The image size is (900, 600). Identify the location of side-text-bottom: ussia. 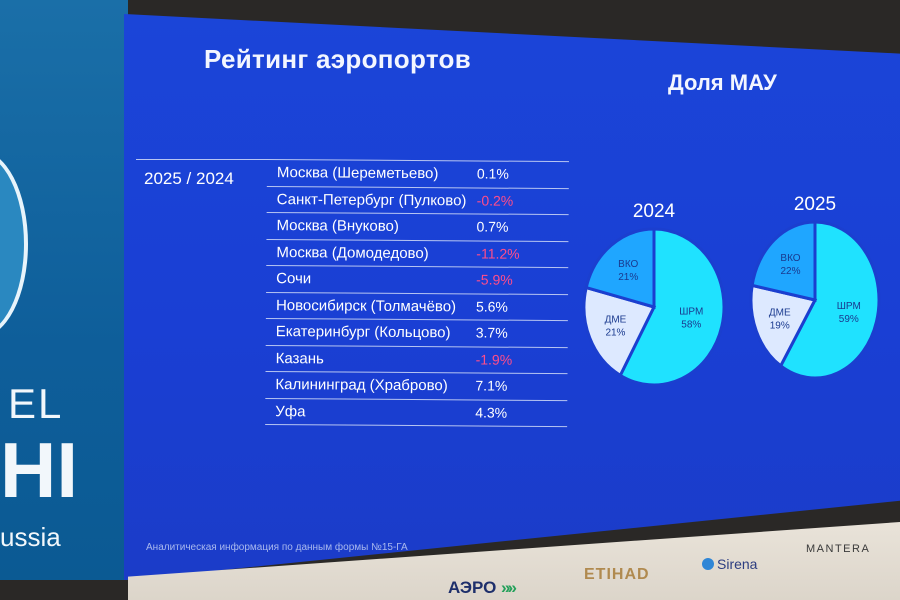
(30, 537).